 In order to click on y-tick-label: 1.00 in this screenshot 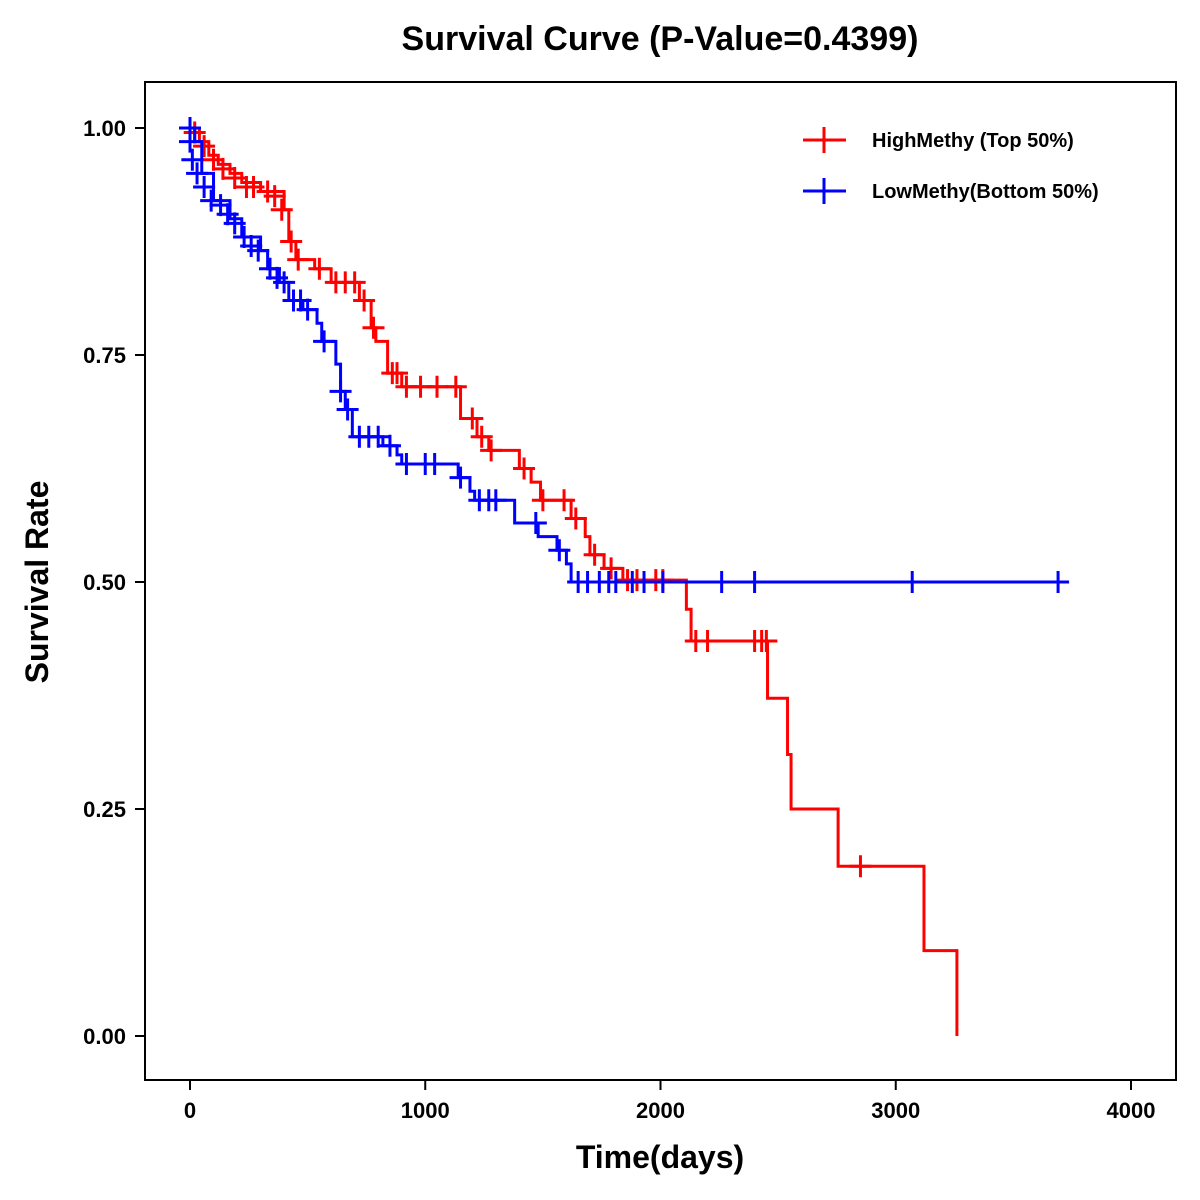, I will do `click(104, 128)`.